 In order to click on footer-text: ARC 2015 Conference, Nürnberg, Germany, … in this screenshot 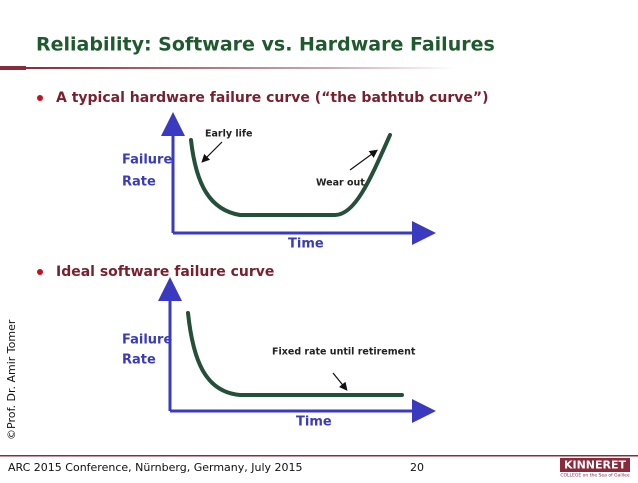, I will do `click(155, 467)`.